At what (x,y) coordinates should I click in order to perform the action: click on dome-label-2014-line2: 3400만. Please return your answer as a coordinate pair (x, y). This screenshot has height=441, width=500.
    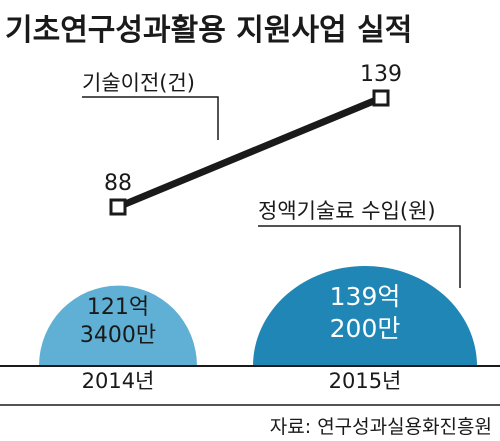
    Looking at the image, I should click on (118, 335).